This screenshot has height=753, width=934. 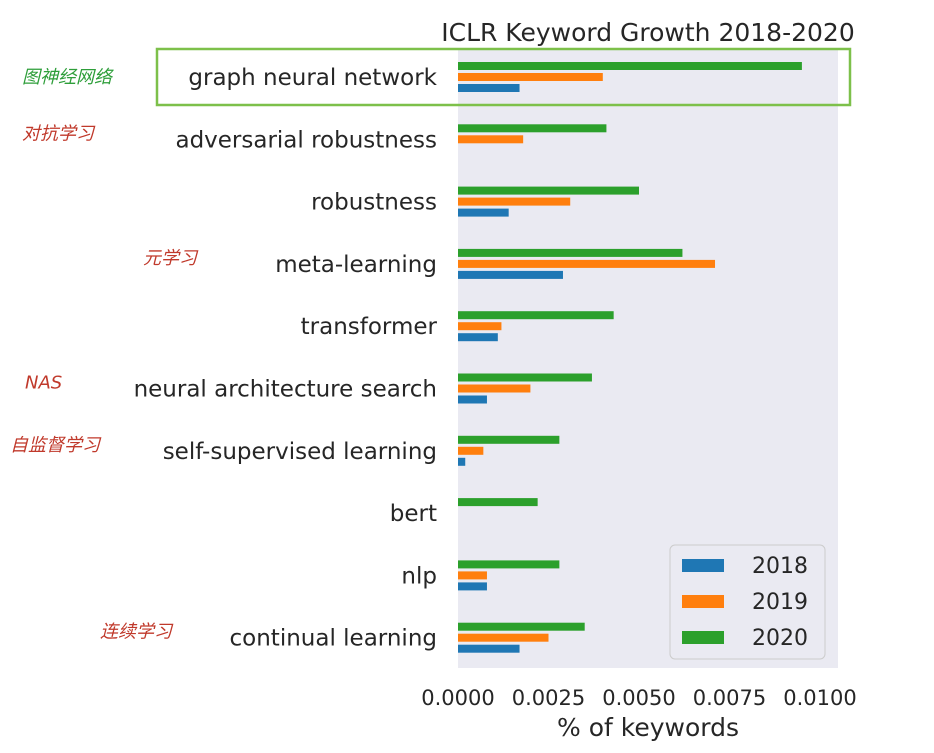 I want to click on bar-2019-robustness, so click(x=514, y=201).